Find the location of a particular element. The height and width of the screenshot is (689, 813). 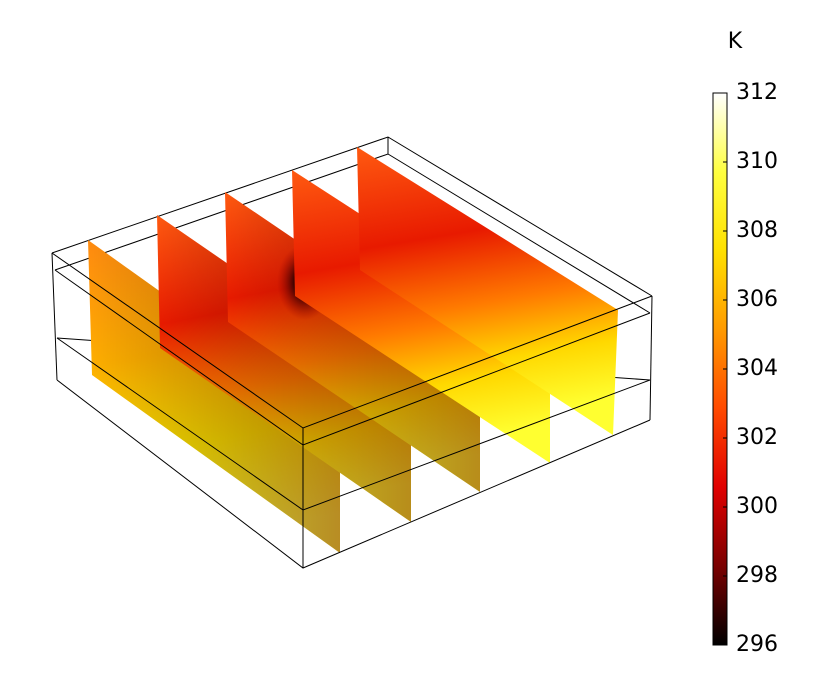

colorbar-tick-label: 302 is located at coordinates (757, 437).